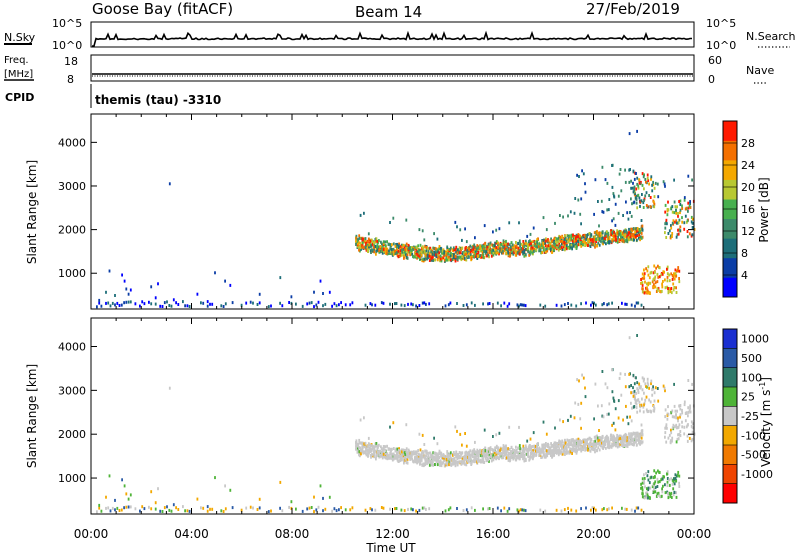 The width and height of the screenshot is (800, 554). Describe the element at coordinates (730, 397) in the screenshot. I see `velocity-colorbar-segment` at that location.